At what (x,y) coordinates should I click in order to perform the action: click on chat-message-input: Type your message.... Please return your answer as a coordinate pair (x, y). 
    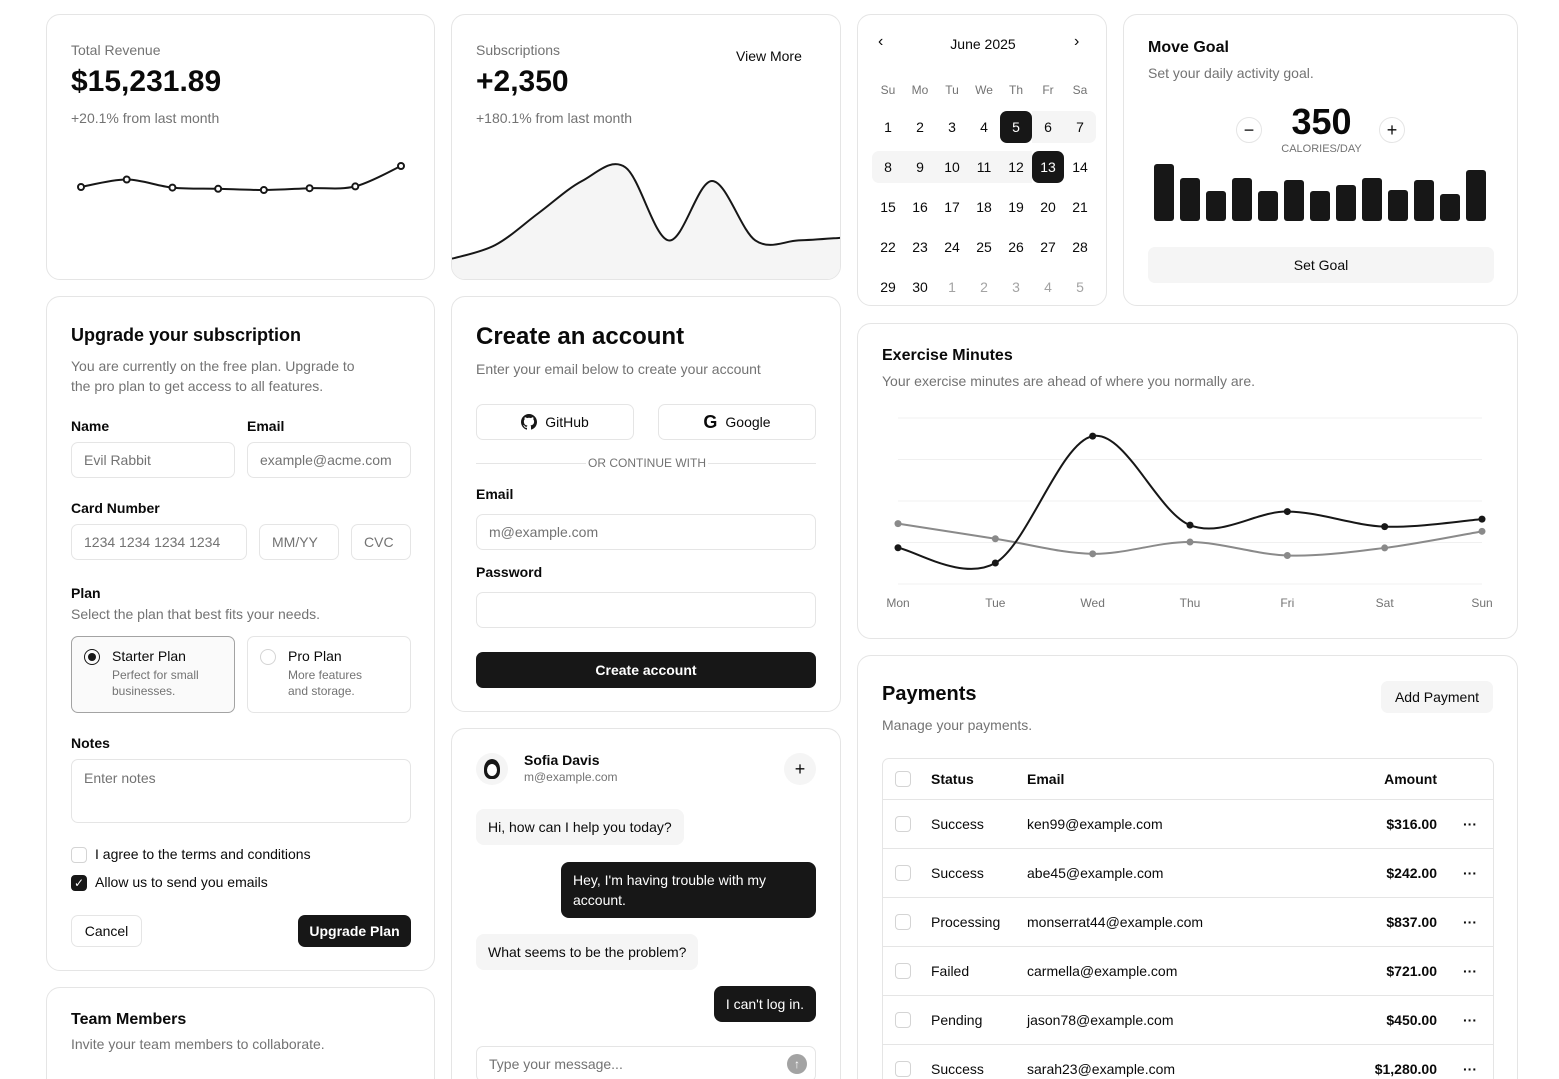
    Looking at the image, I should click on (646, 1062).